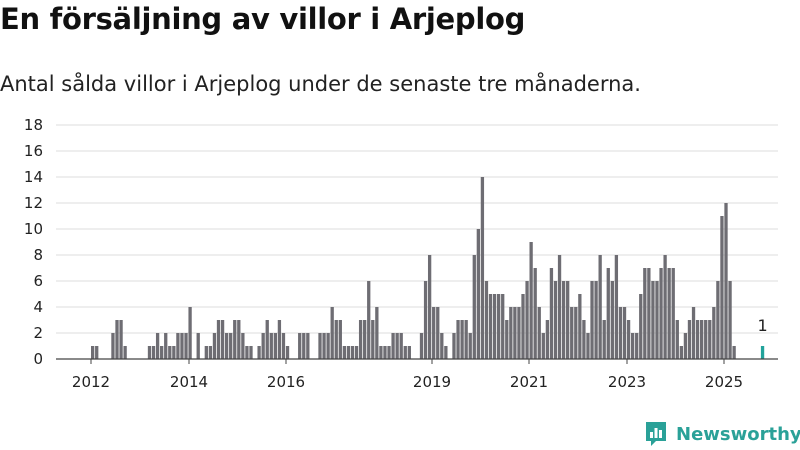  What do you see at coordinates (189, 382) in the screenshot?
I see `x-tick-label: 2014` at bounding box center [189, 382].